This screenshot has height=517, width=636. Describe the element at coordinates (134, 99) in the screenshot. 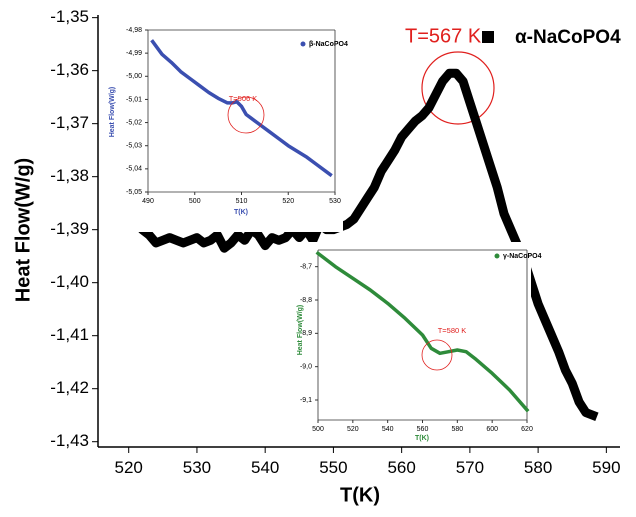

I see `y-tick-label: -5,01` at that location.